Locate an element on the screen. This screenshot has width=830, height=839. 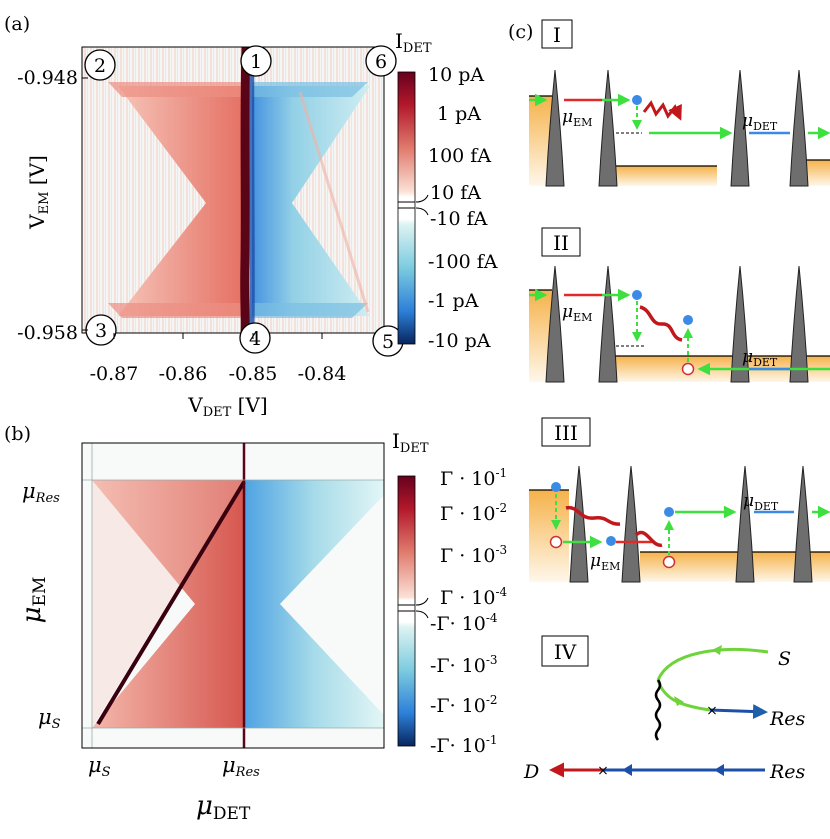
svg-text: -Γ· 10-4 is located at coordinates (464, 623).